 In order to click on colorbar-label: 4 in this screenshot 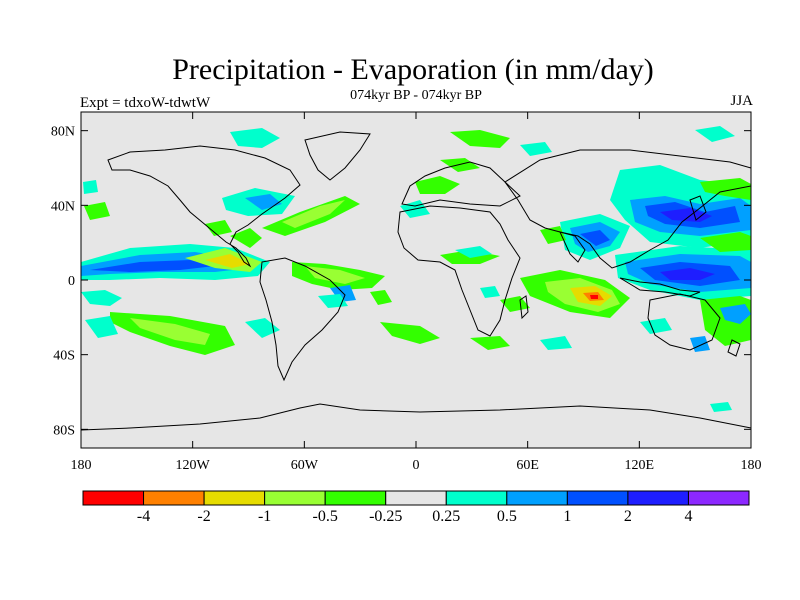, I will do `click(688, 516)`.